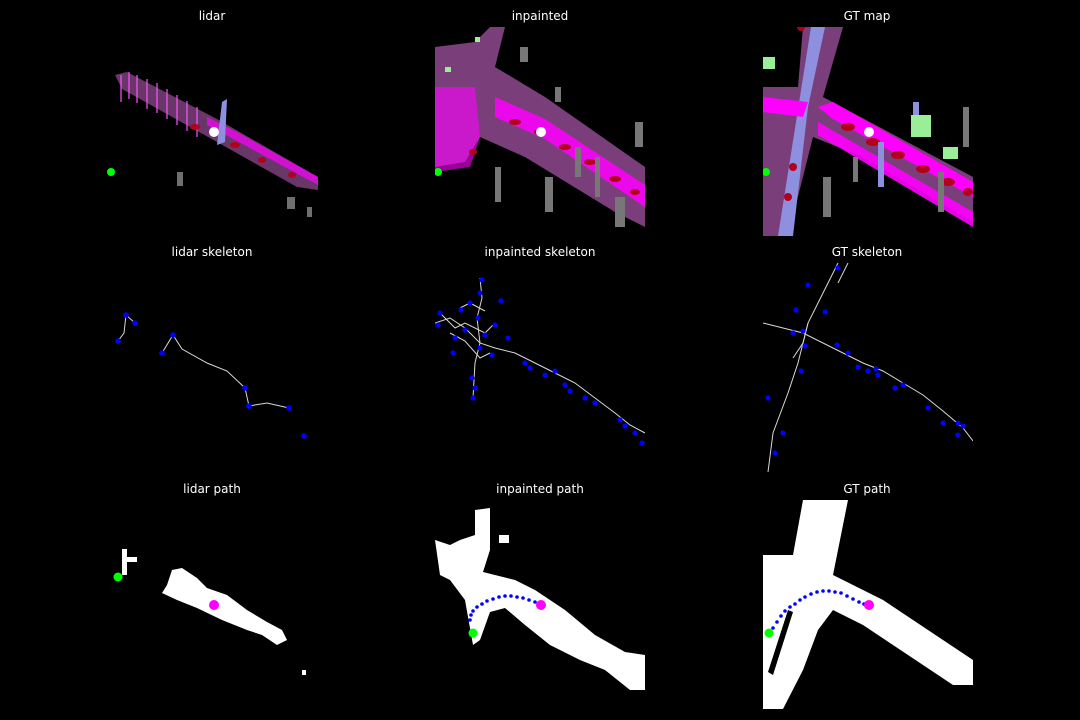 Image resolution: width=1080 pixels, height=720 pixels. Describe the element at coordinates (540, 489) in the screenshot. I see `panel-title-inpainted-path: inpainted path` at that location.